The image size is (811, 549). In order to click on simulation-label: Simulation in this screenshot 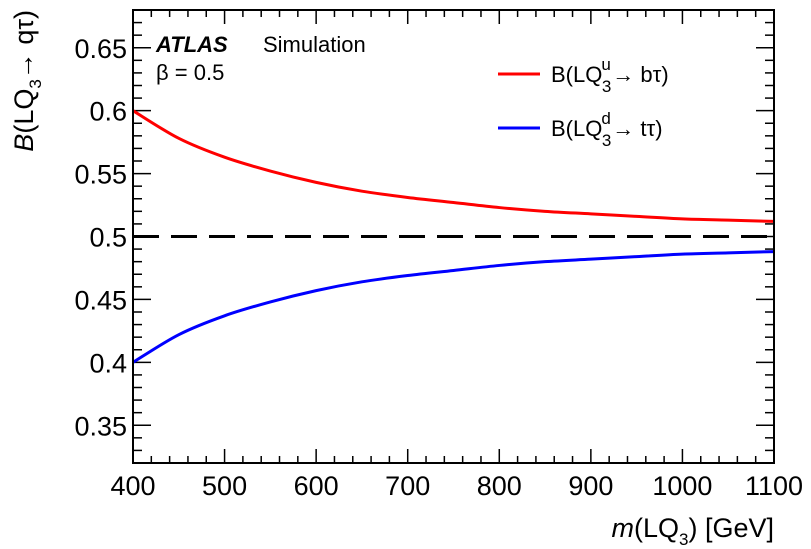, I will do `click(314, 44)`.